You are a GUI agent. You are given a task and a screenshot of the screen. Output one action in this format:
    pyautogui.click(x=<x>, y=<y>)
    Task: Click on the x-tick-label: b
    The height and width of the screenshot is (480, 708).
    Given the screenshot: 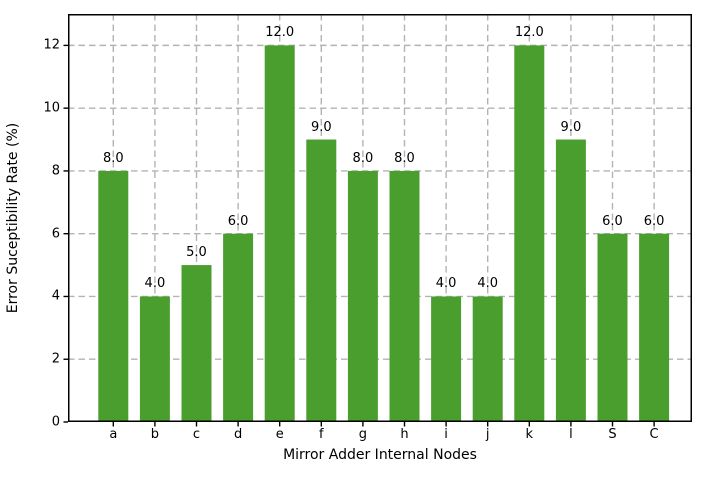 What is the action you would take?
    pyautogui.click(x=155, y=434)
    